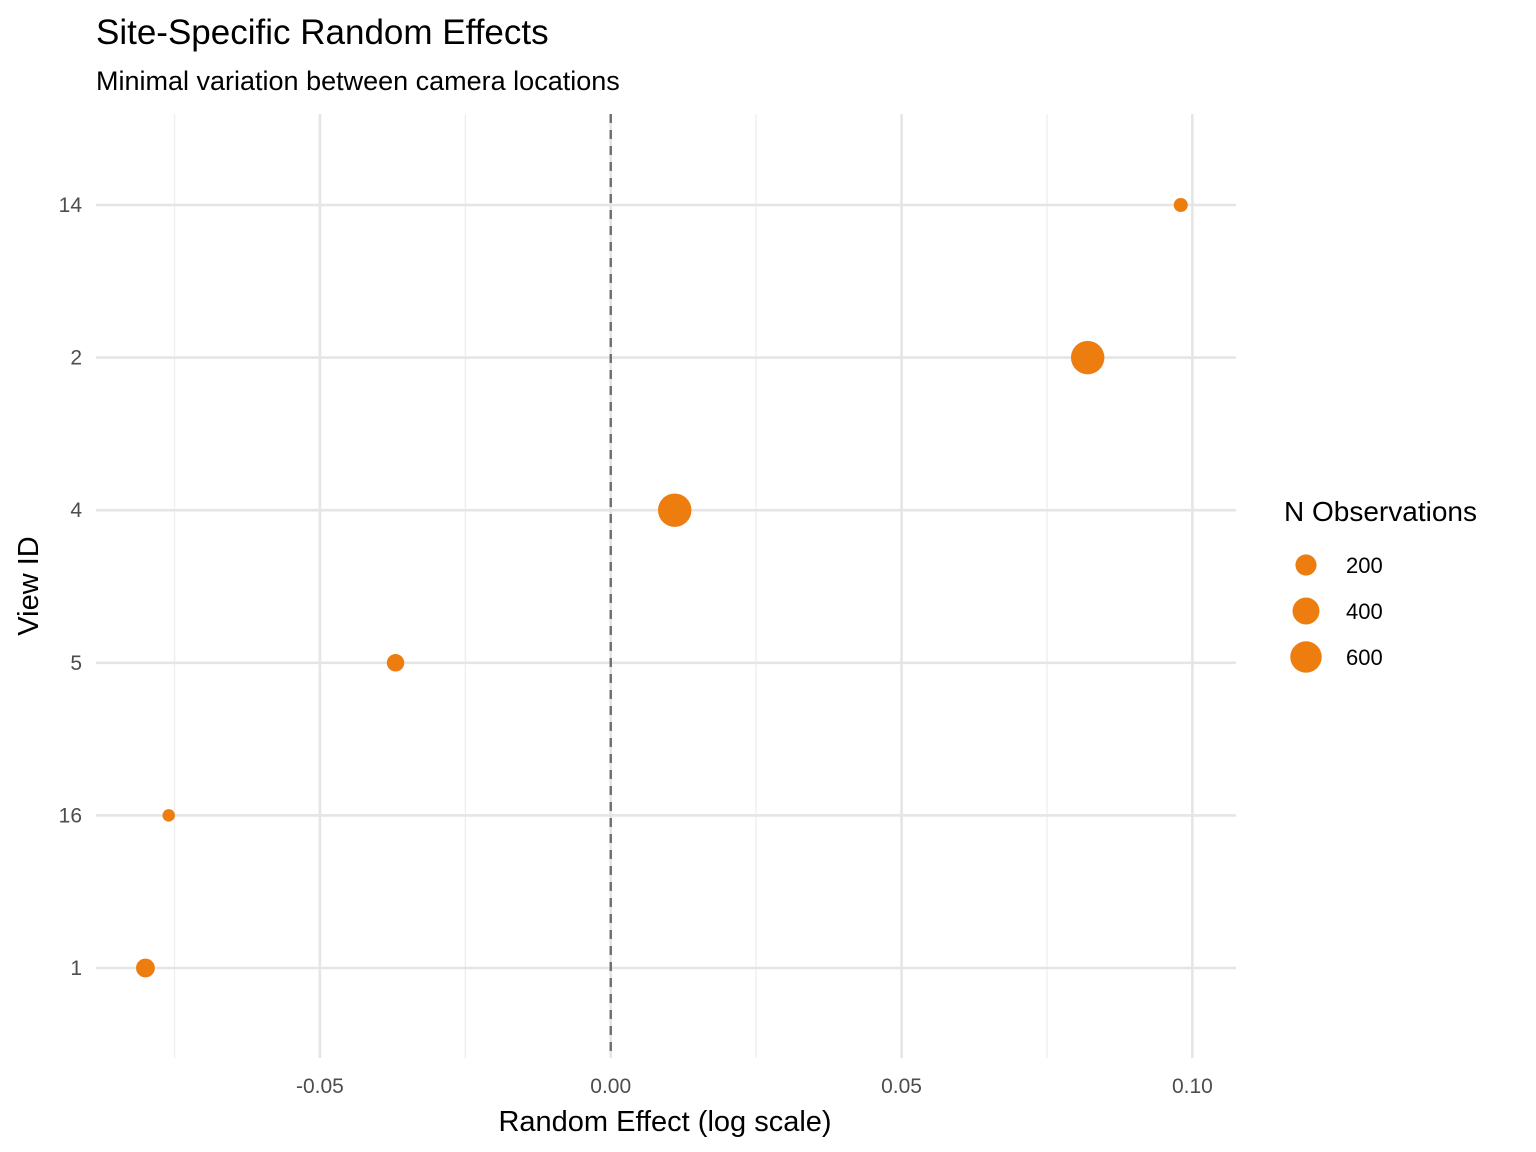  I want to click on x-tick-label: 0.05, so click(901, 1086).